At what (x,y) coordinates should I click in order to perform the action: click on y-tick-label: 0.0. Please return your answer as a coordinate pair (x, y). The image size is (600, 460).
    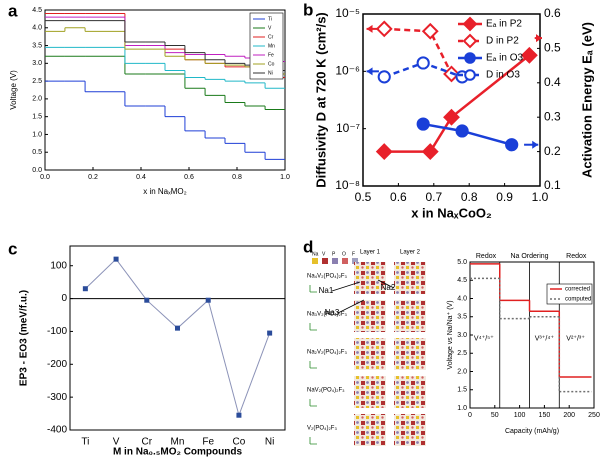
    Looking at the image, I should click on (37, 170).